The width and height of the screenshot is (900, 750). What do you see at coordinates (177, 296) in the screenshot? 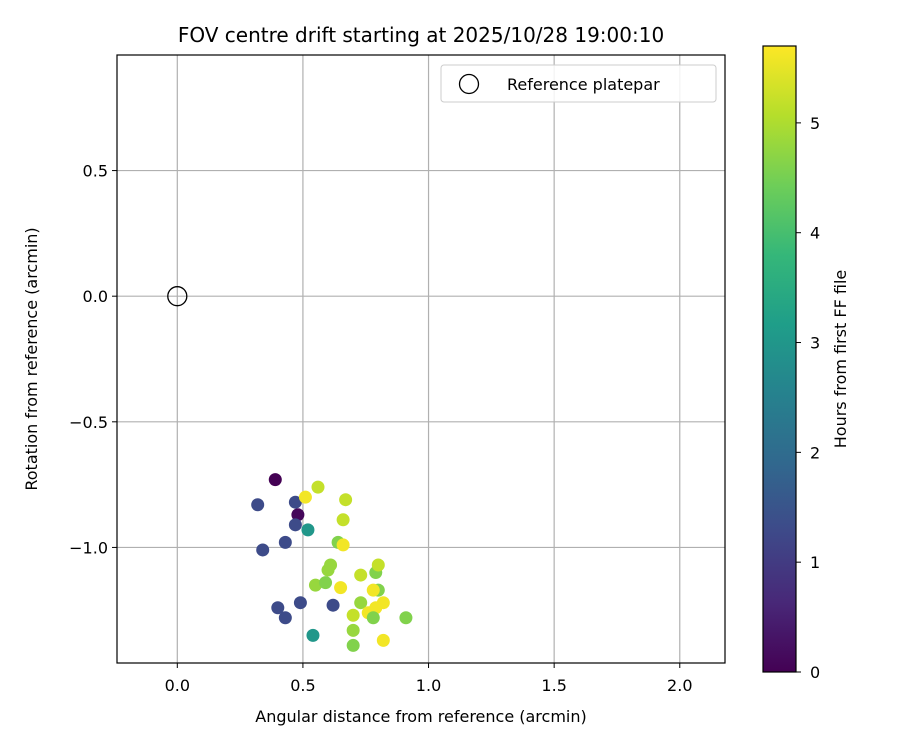
I see `reference-platepar-marker` at bounding box center [177, 296].